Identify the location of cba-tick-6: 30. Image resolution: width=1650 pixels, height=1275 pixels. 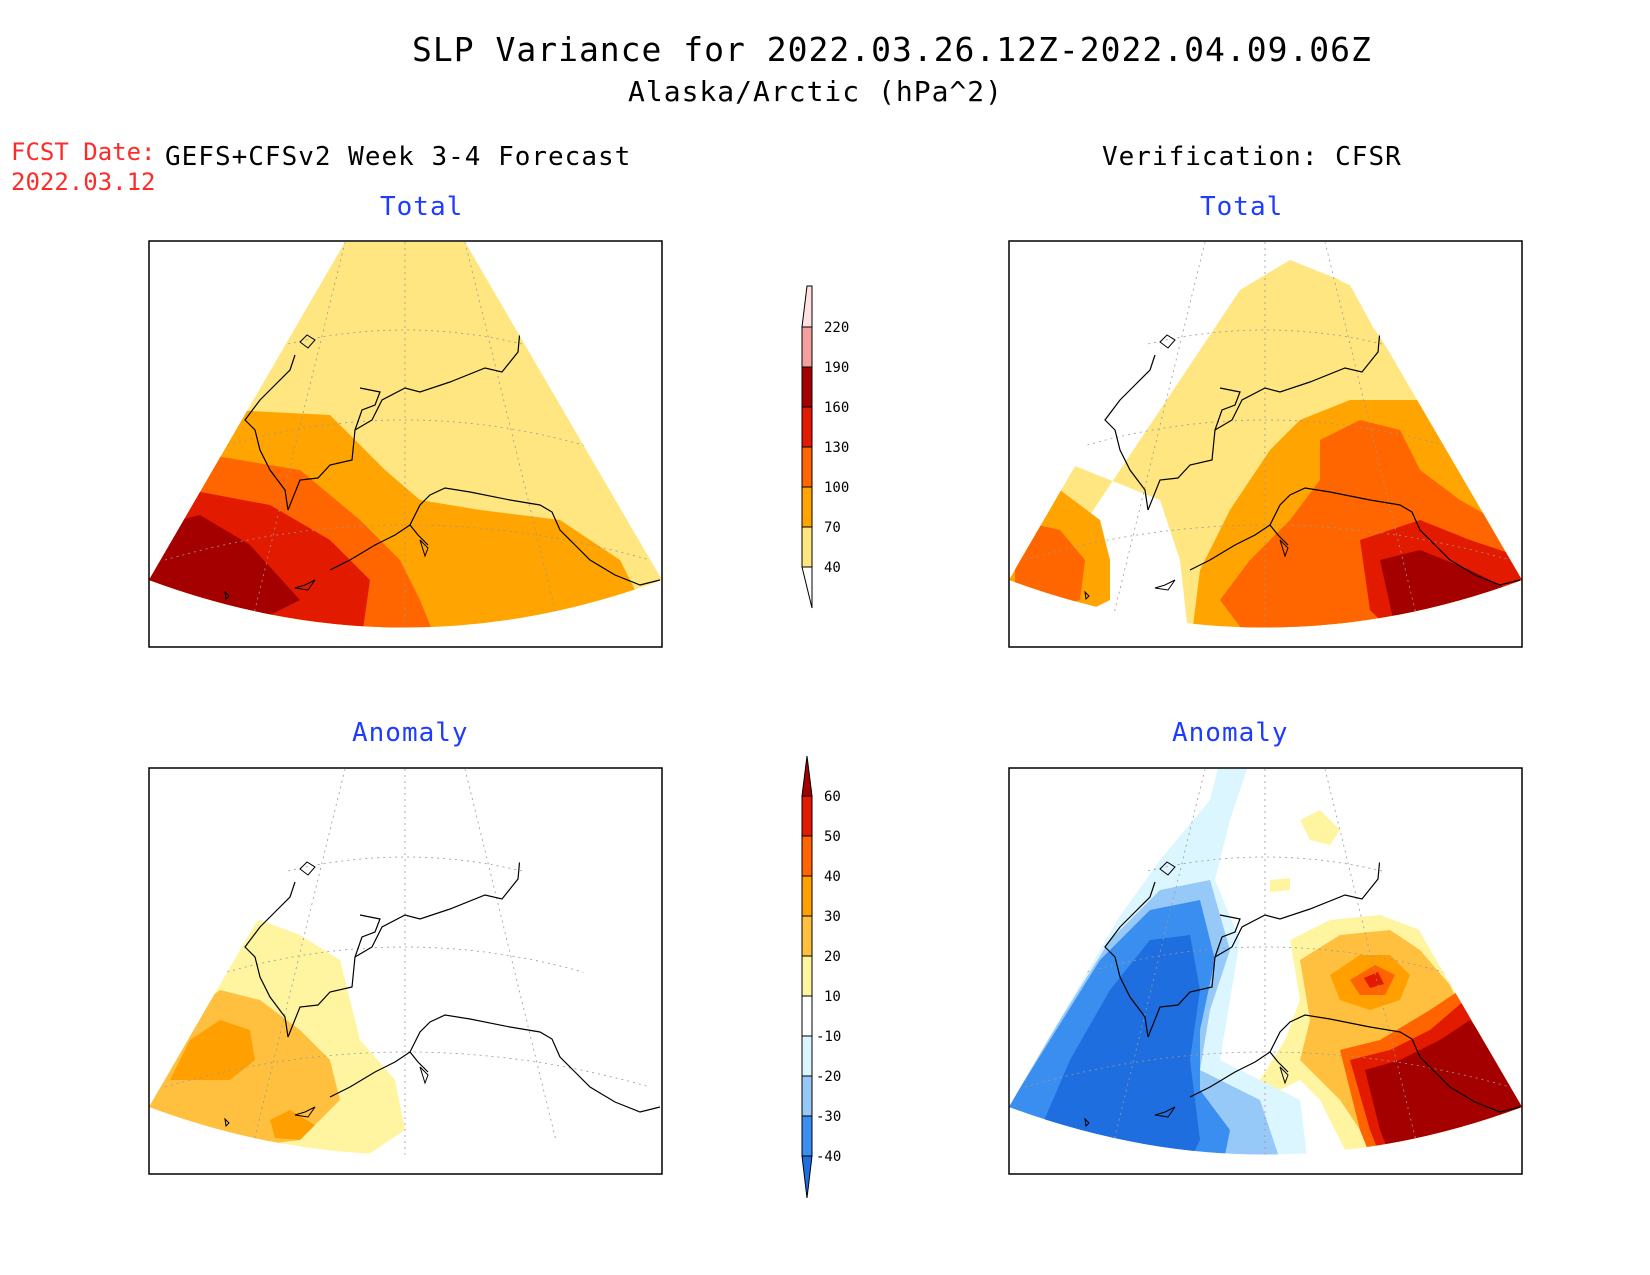
(832, 917).